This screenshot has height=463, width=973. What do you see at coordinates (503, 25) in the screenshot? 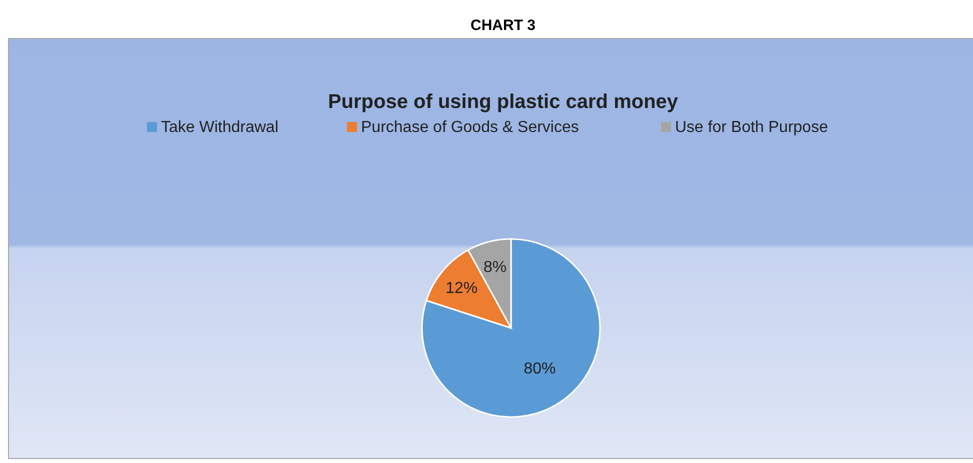
I see `caption: CHART 3` at bounding box center [503, 25].